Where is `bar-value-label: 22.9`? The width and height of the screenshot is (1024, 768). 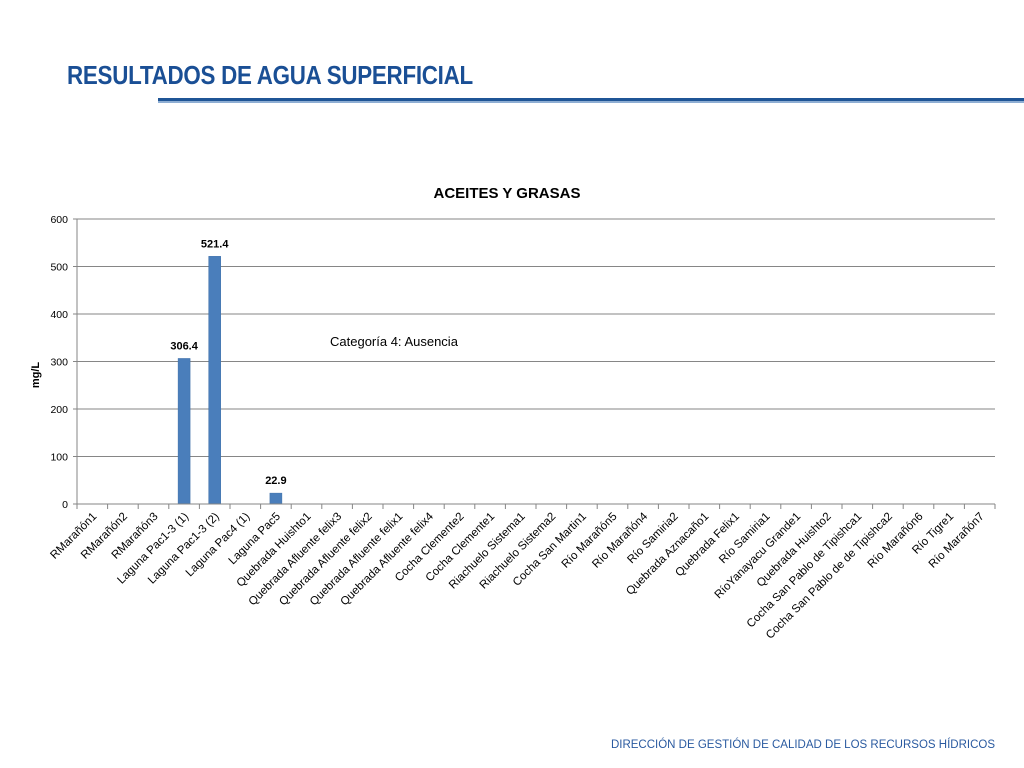
bar-value-label: 22.9 is located at coordinates (275, 481).